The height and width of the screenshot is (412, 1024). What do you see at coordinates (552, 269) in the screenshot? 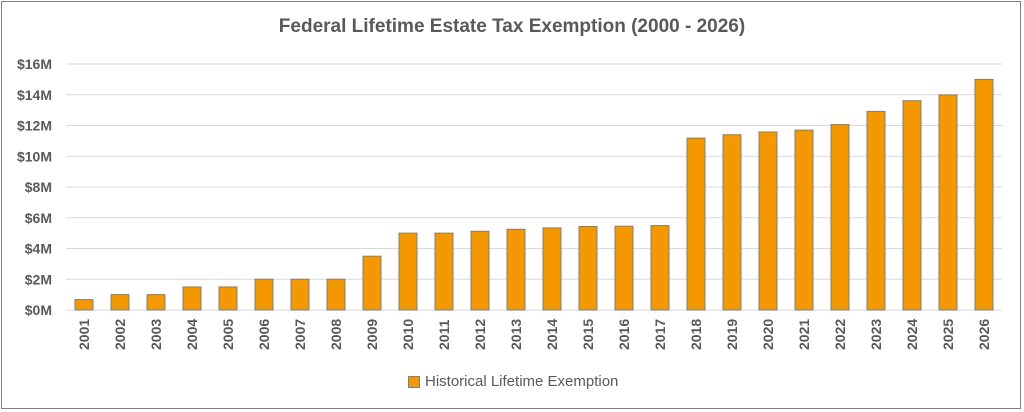
I see `bar-2014` at bounding box center [552, 269].